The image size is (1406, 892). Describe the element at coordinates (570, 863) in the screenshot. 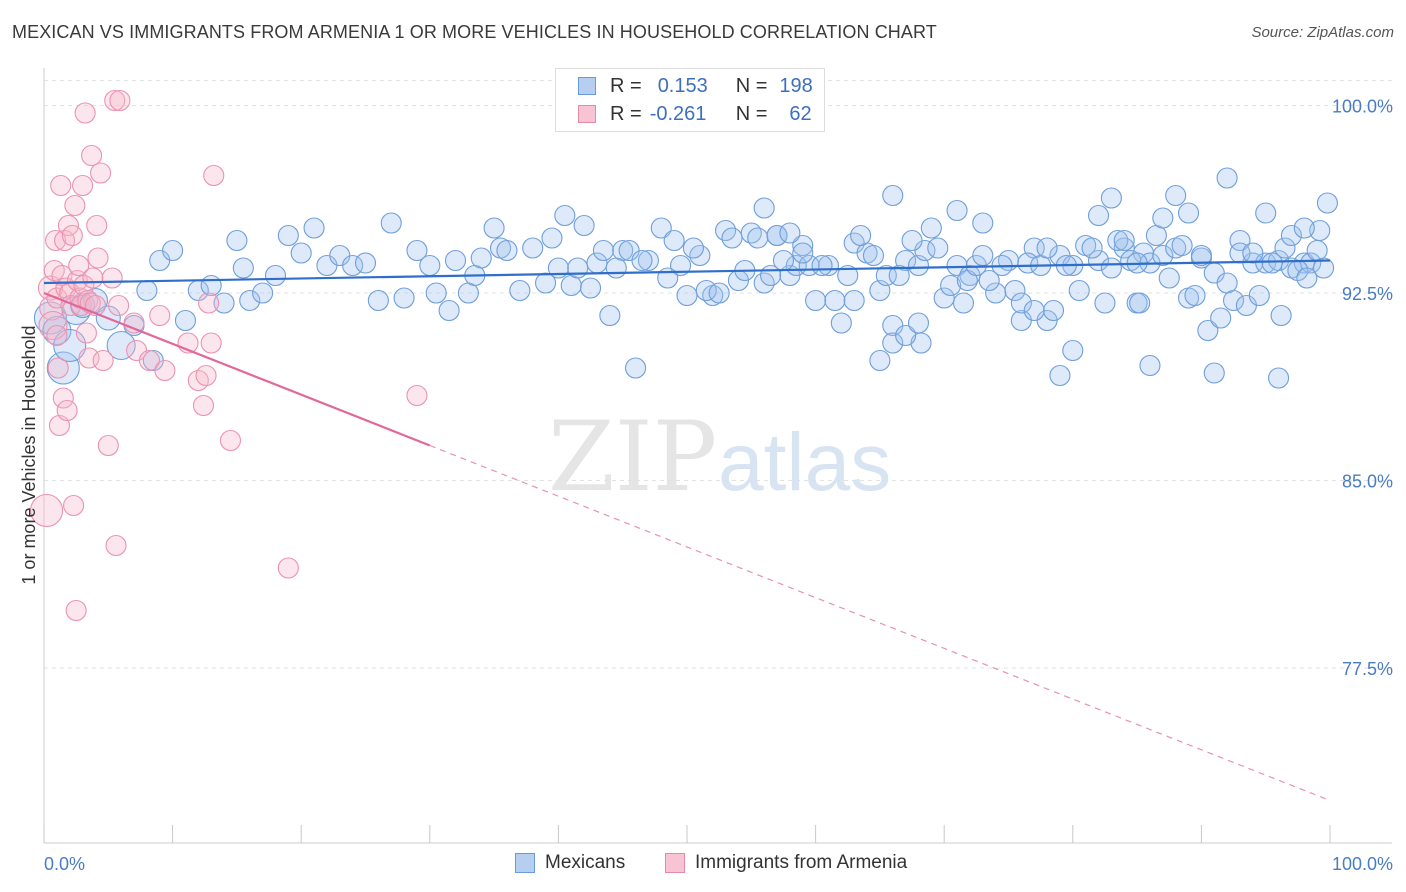

I see `bottom-legend-mexicans: Mexicans` at that location.